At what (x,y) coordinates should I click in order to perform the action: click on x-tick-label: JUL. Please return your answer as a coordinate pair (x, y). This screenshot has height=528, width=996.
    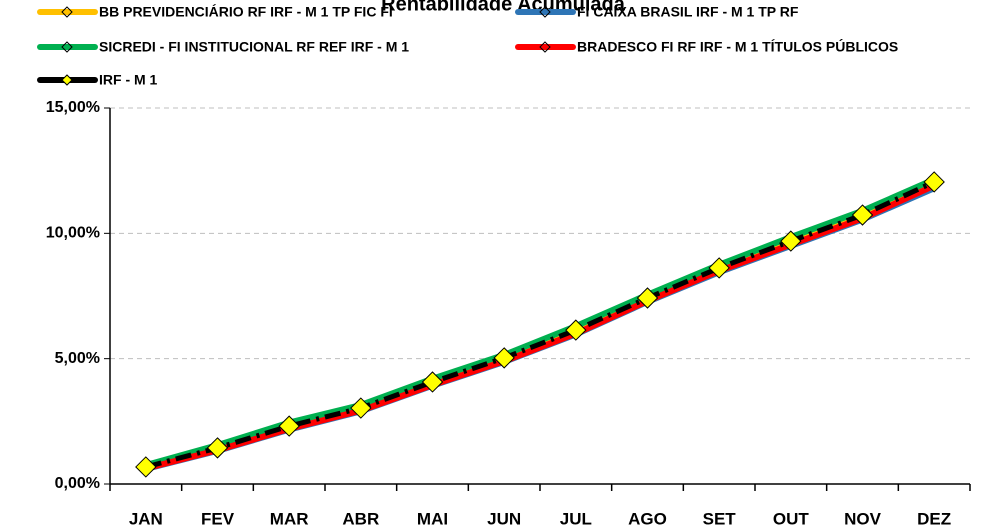
    Looking at the image, I should click on (576, 518).